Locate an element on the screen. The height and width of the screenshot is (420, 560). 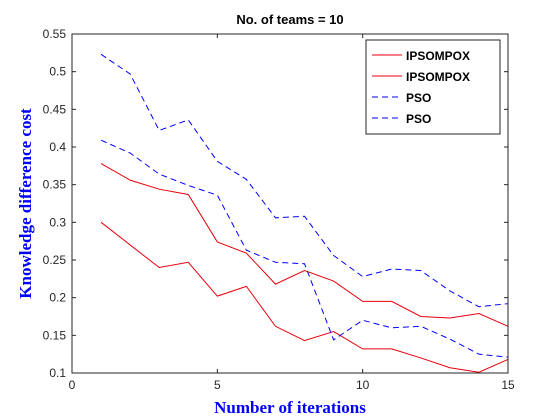
legend: IPSOMPOX IPSOMPOX PSO PSO is located at coordinates (433, 87).